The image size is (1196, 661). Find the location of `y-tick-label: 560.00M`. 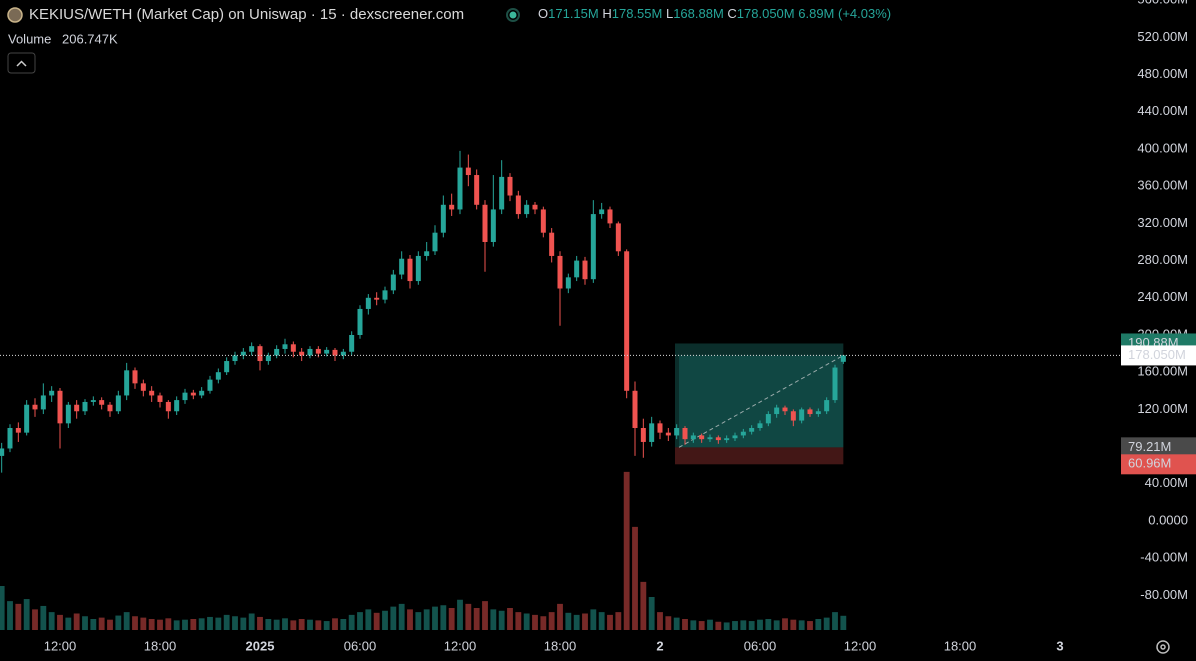

y-tick-label: 560.00M is located at coordinates (1162, 3).